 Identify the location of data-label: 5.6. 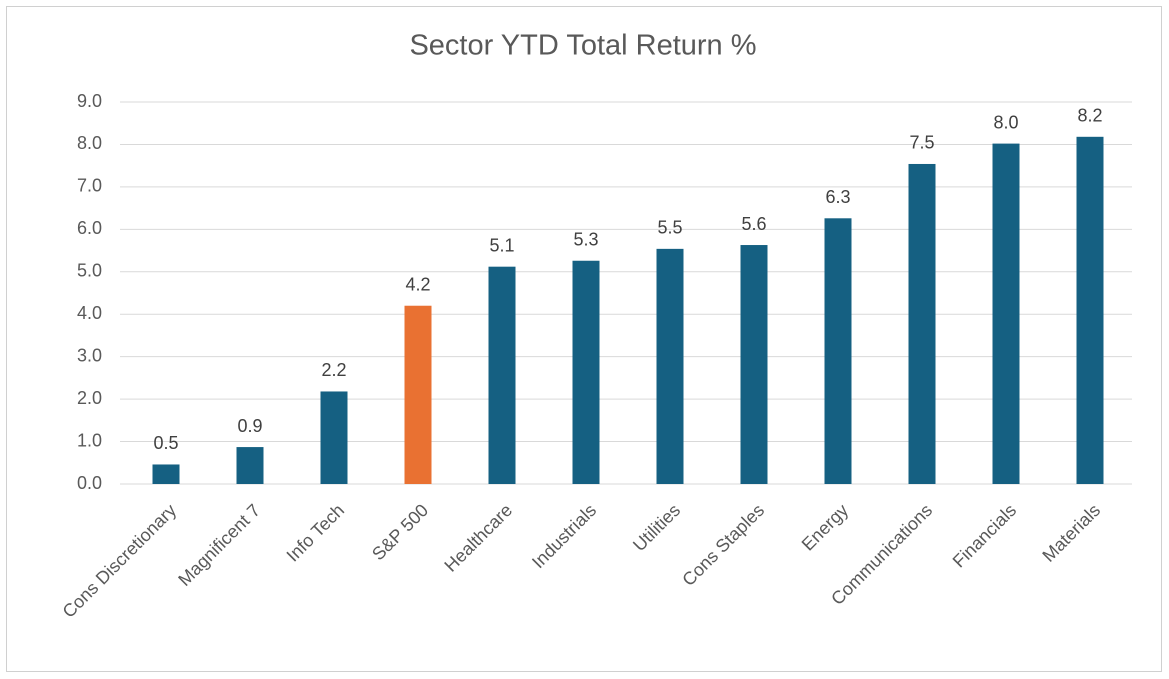
(753, 224).